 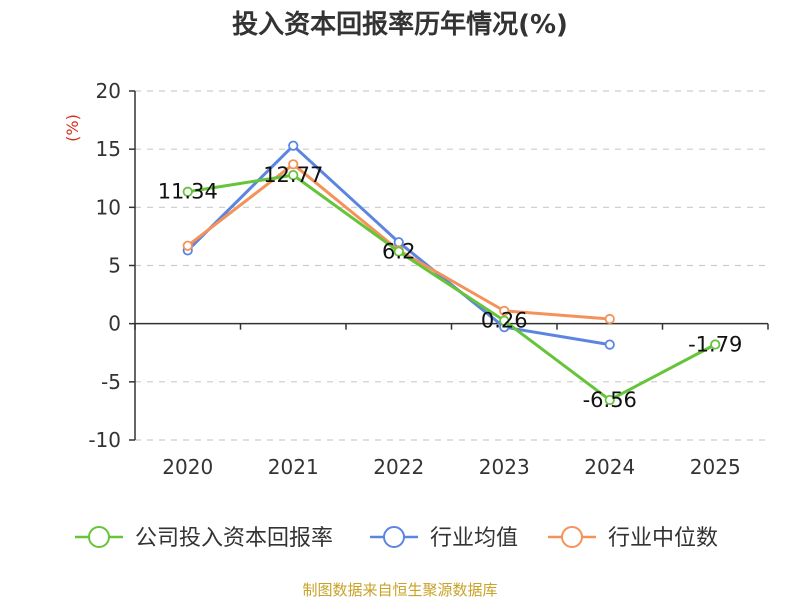 I want to click on legend-item-industry_avg: 行业均值, so click(x=444, y=538).